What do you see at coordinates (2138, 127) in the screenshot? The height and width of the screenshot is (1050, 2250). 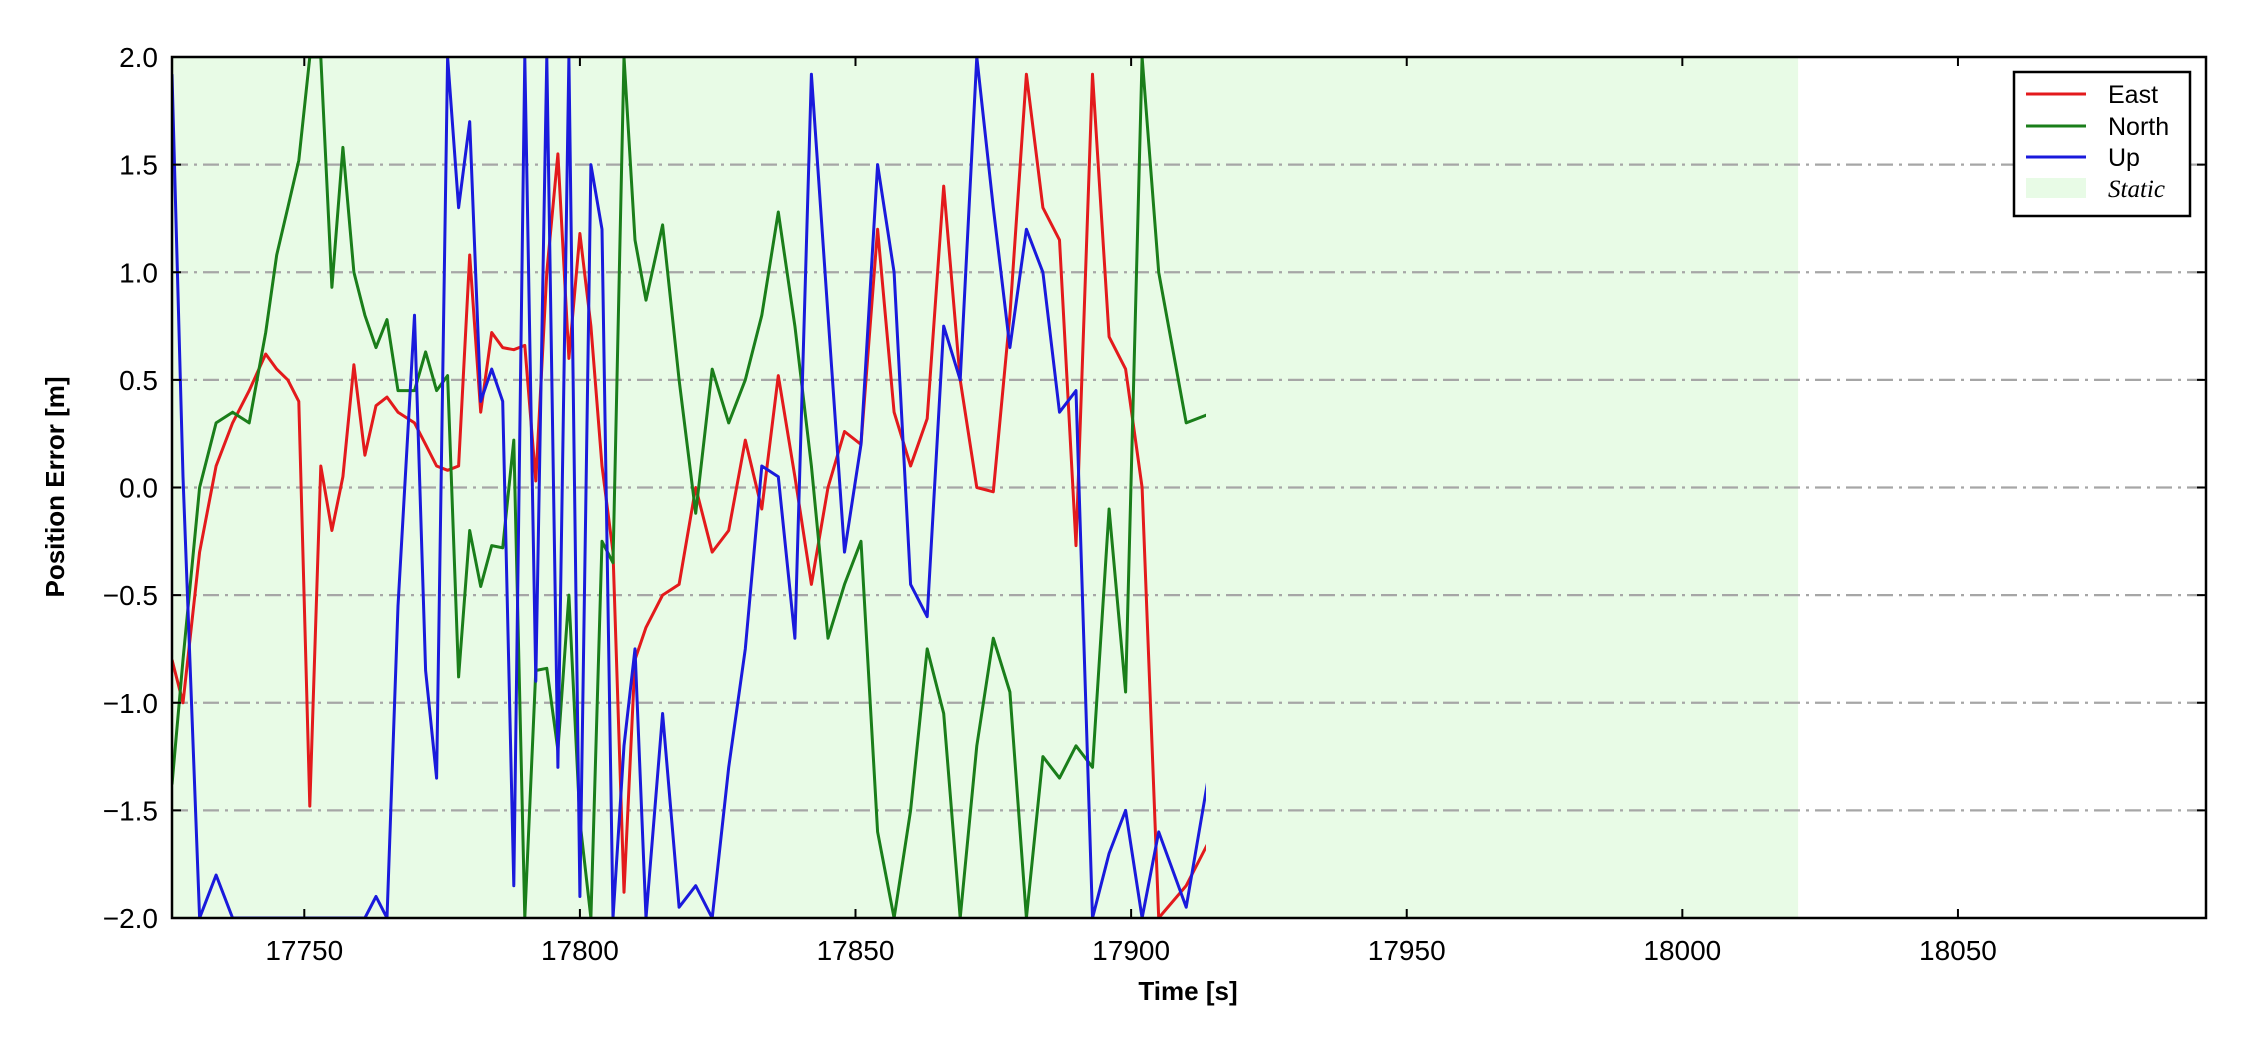 I see `legend-label-north: North` at bounding box center [2138, 127].